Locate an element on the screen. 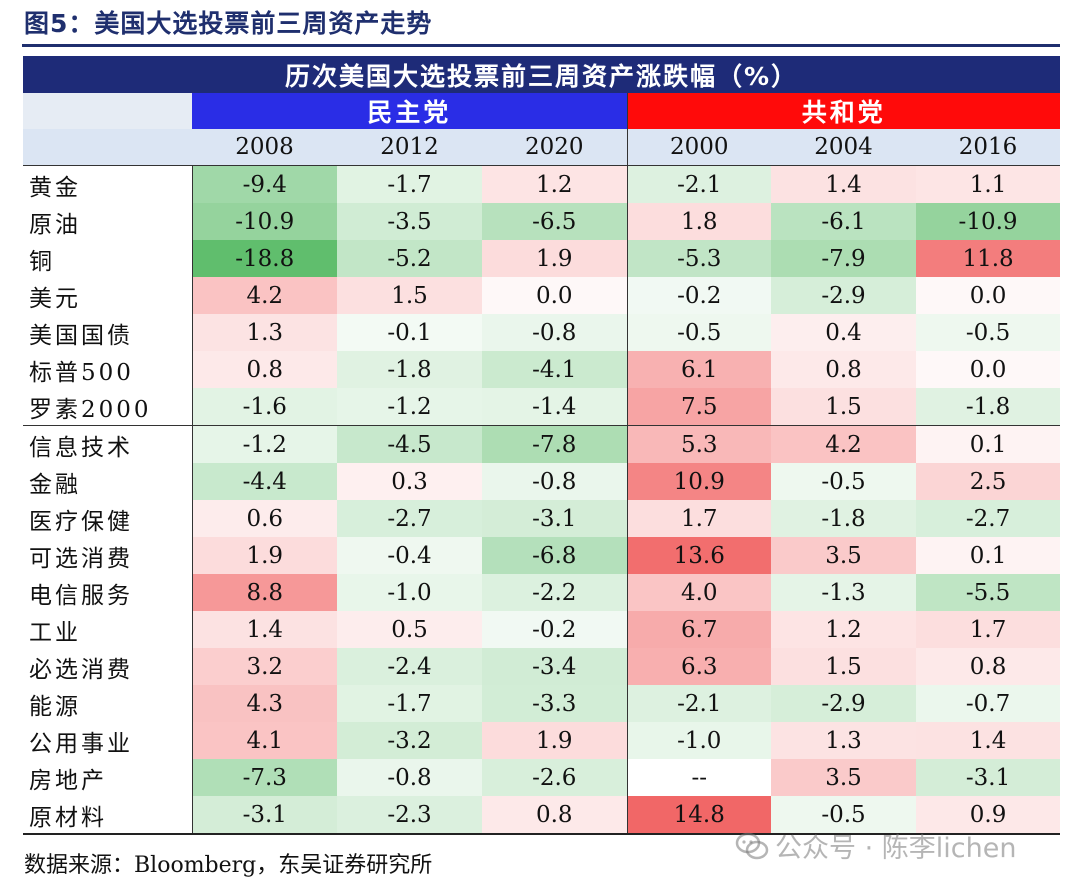 The width and height of the screenshot is (1080, 886). year-header: 2012 is located at coordinates (409, 147).